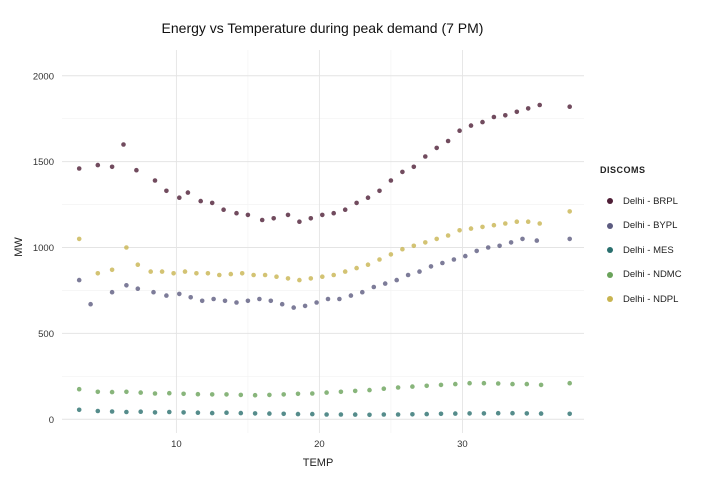 The image size is (727, 478). I want to click on y-tick-label: 0, so click(51, 420).